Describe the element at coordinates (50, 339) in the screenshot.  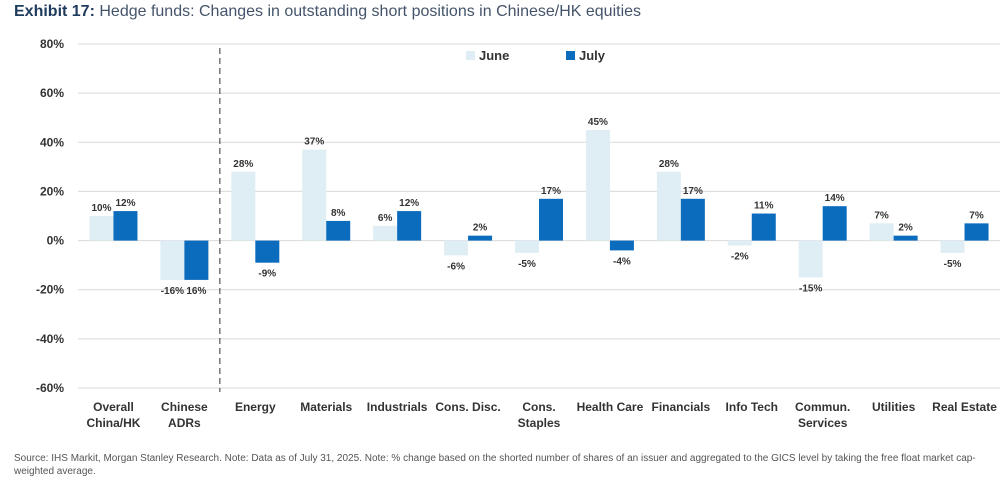
I see `y-tick-label: -40%` at that location.